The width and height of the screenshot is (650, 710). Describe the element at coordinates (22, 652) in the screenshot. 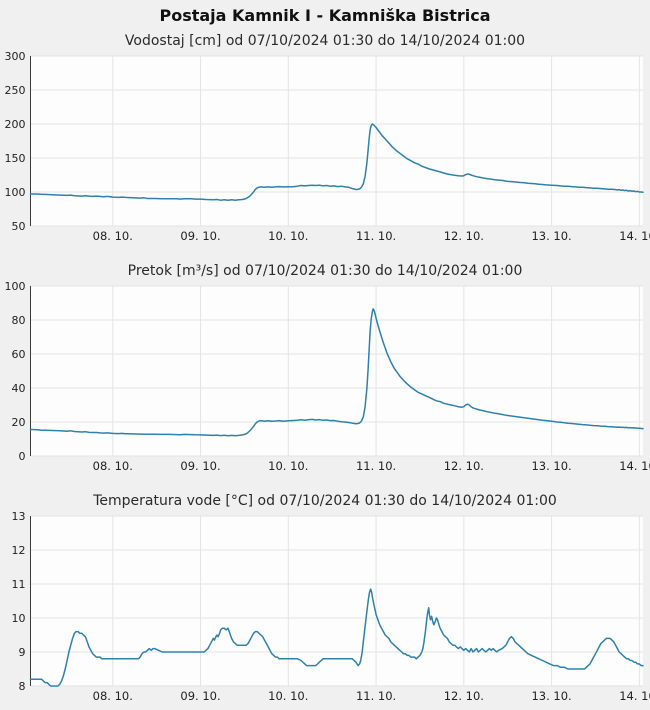

I see `y-tick-label: 9` at that location.